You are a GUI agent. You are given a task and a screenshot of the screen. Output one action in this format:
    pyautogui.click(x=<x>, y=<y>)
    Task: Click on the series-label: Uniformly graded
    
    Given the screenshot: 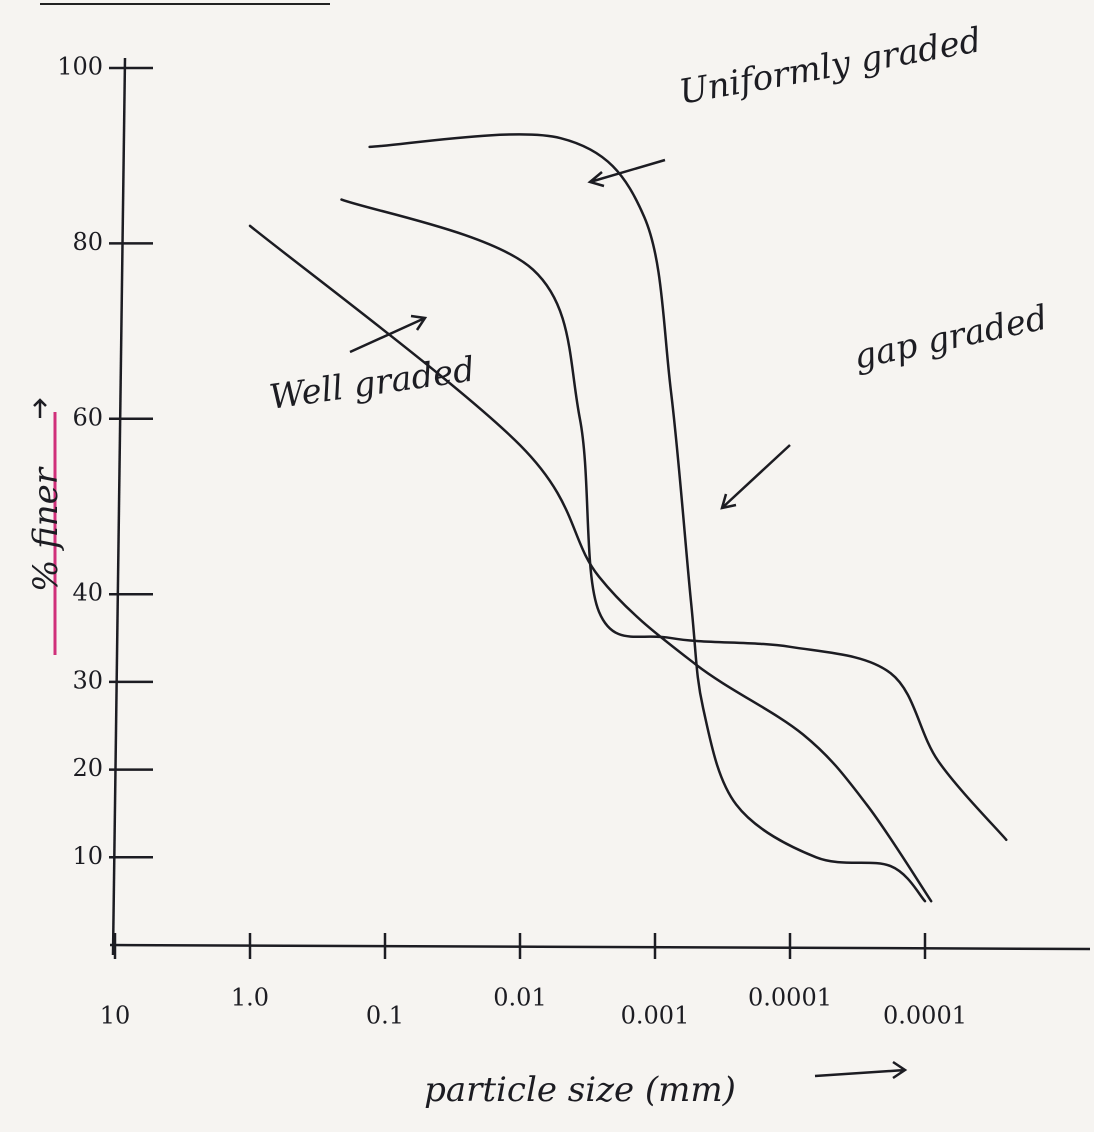 What is the action you would take?
    pyautogui.click(x=830, y=66)
    